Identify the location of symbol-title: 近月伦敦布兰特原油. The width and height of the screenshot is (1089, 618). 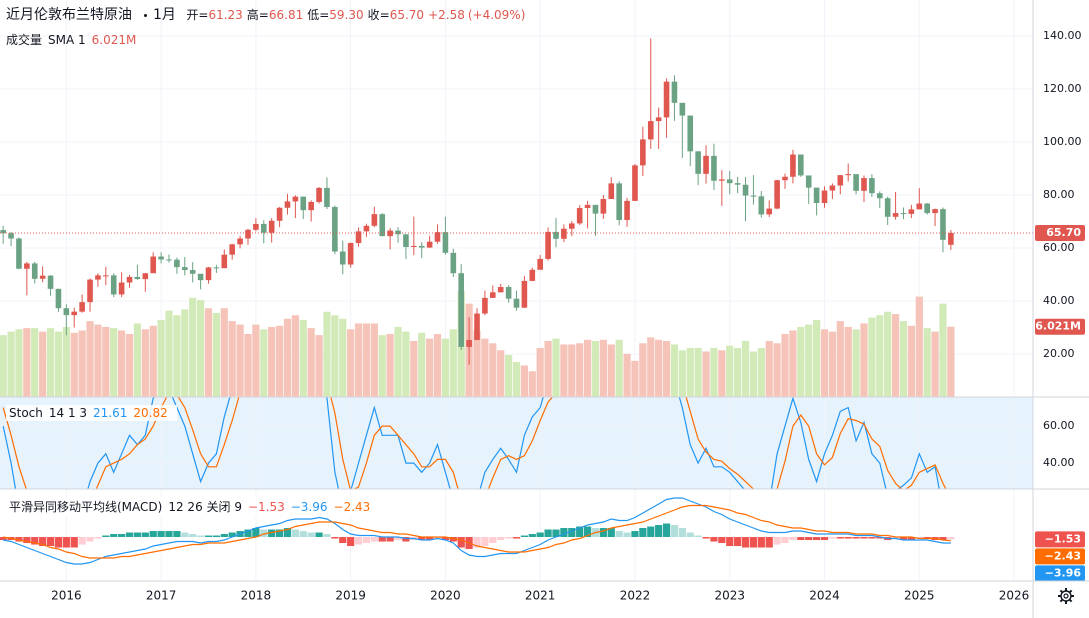
(69, 15).